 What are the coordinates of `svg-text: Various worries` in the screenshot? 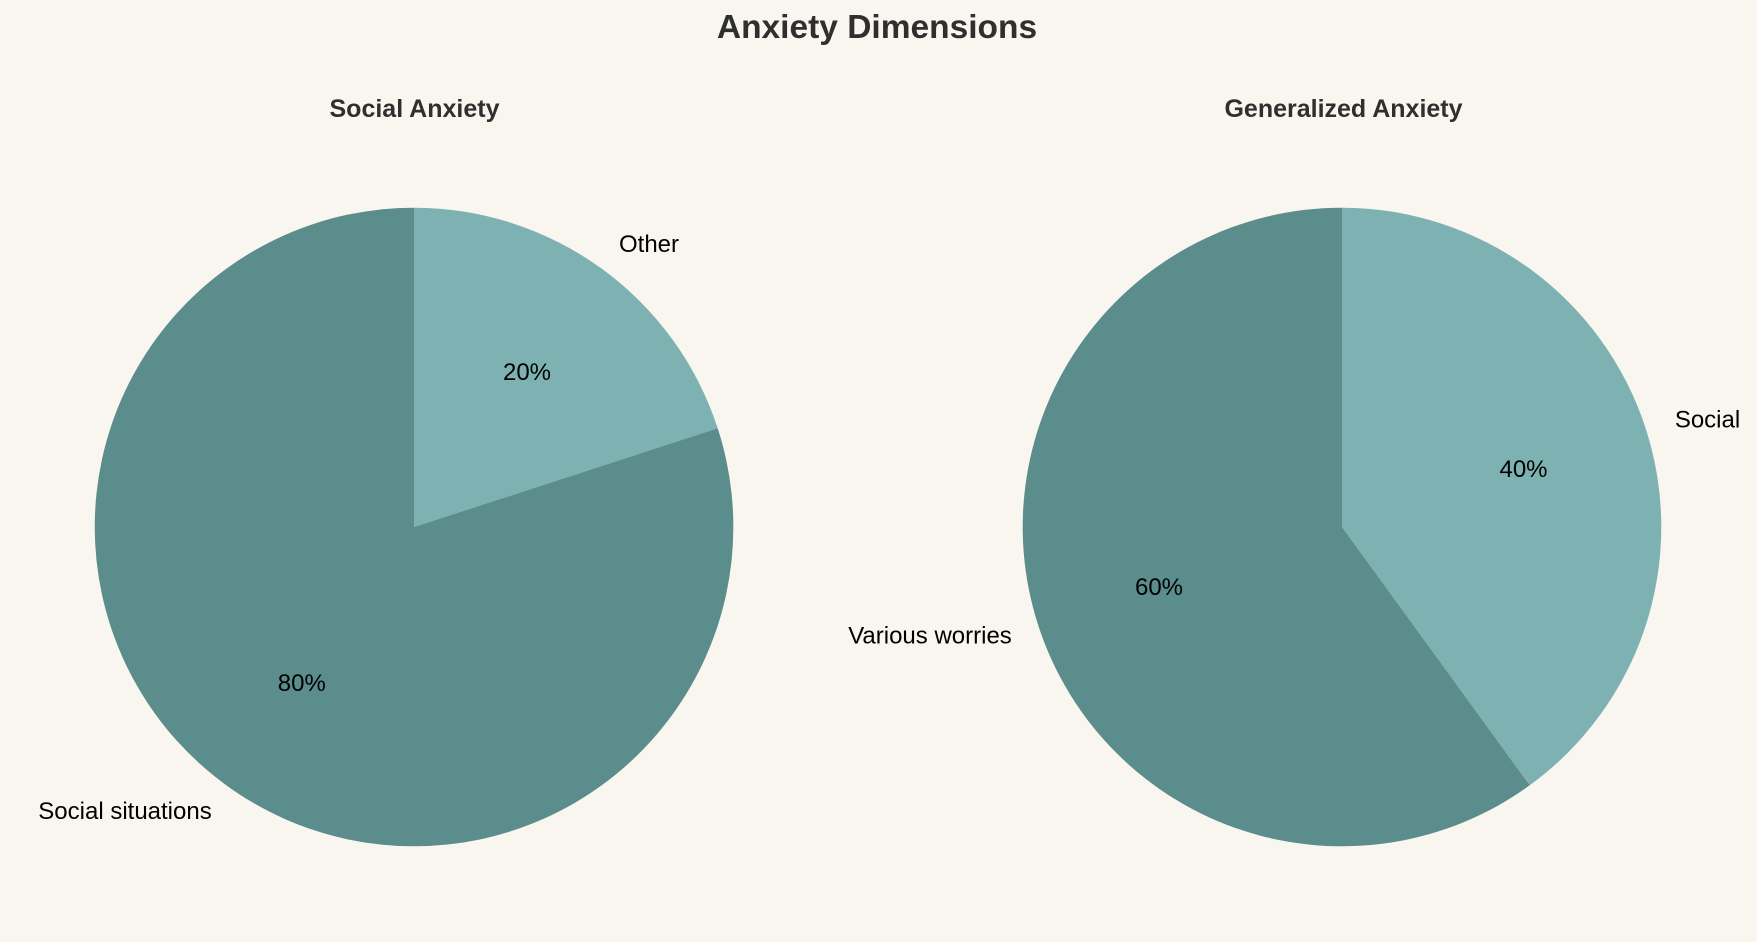 It's located at (930, 636).